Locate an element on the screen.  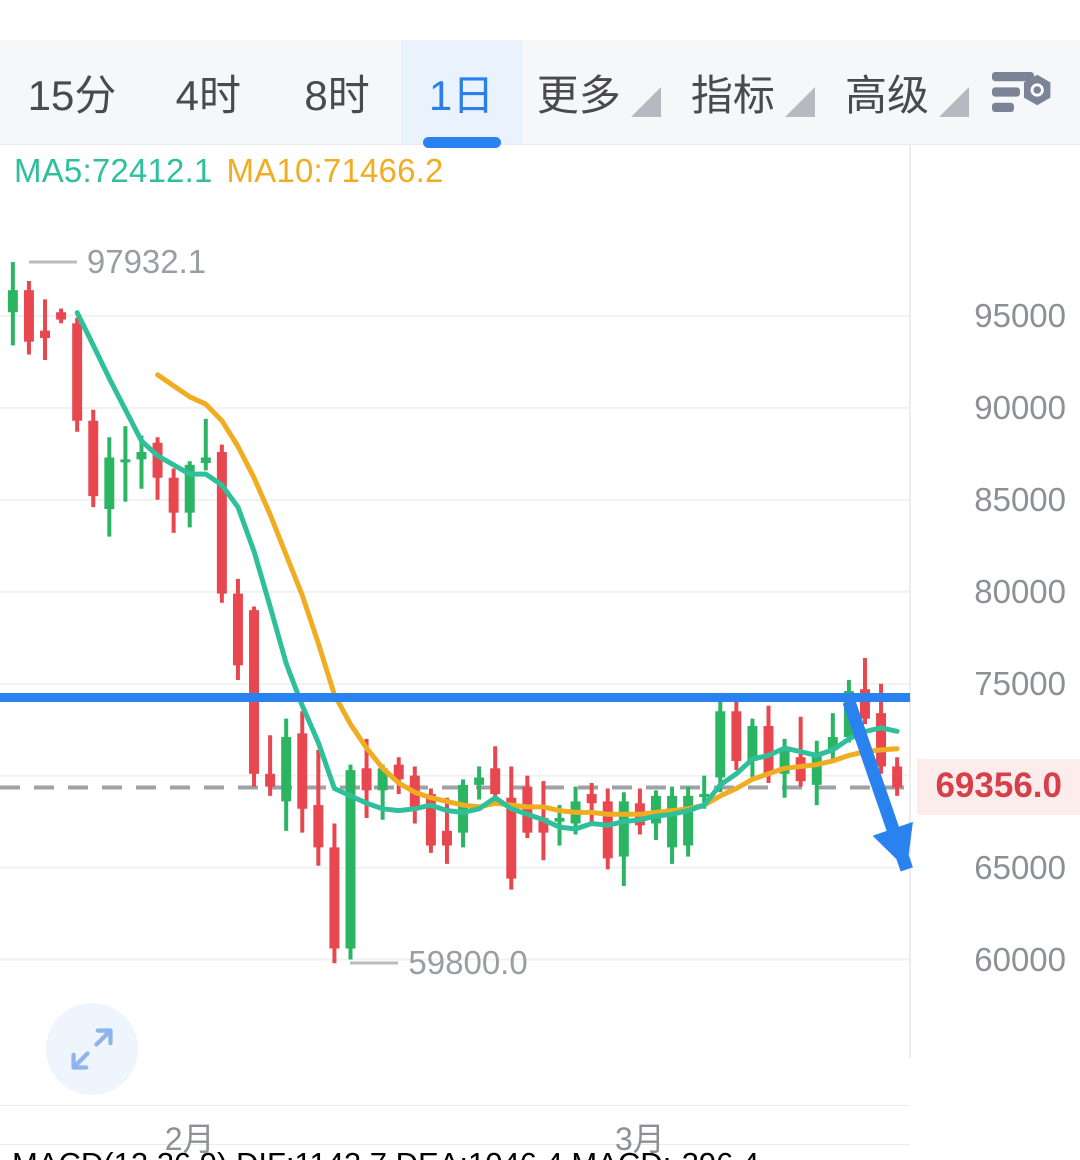
tab-3: 1日 is located at coordinates (461, 94).